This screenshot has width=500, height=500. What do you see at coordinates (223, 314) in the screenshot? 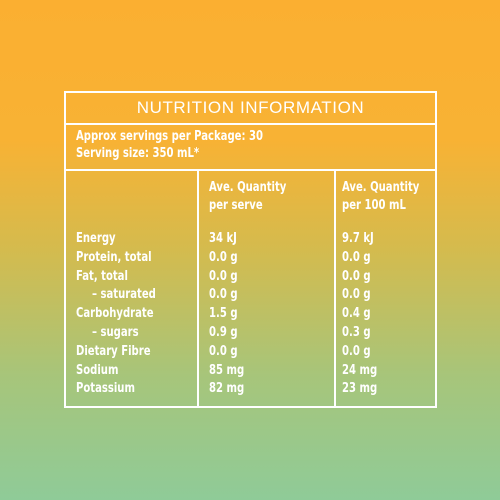
I see `nutrient-per-serve: 1.5 g` at bounding box center [223, 314].